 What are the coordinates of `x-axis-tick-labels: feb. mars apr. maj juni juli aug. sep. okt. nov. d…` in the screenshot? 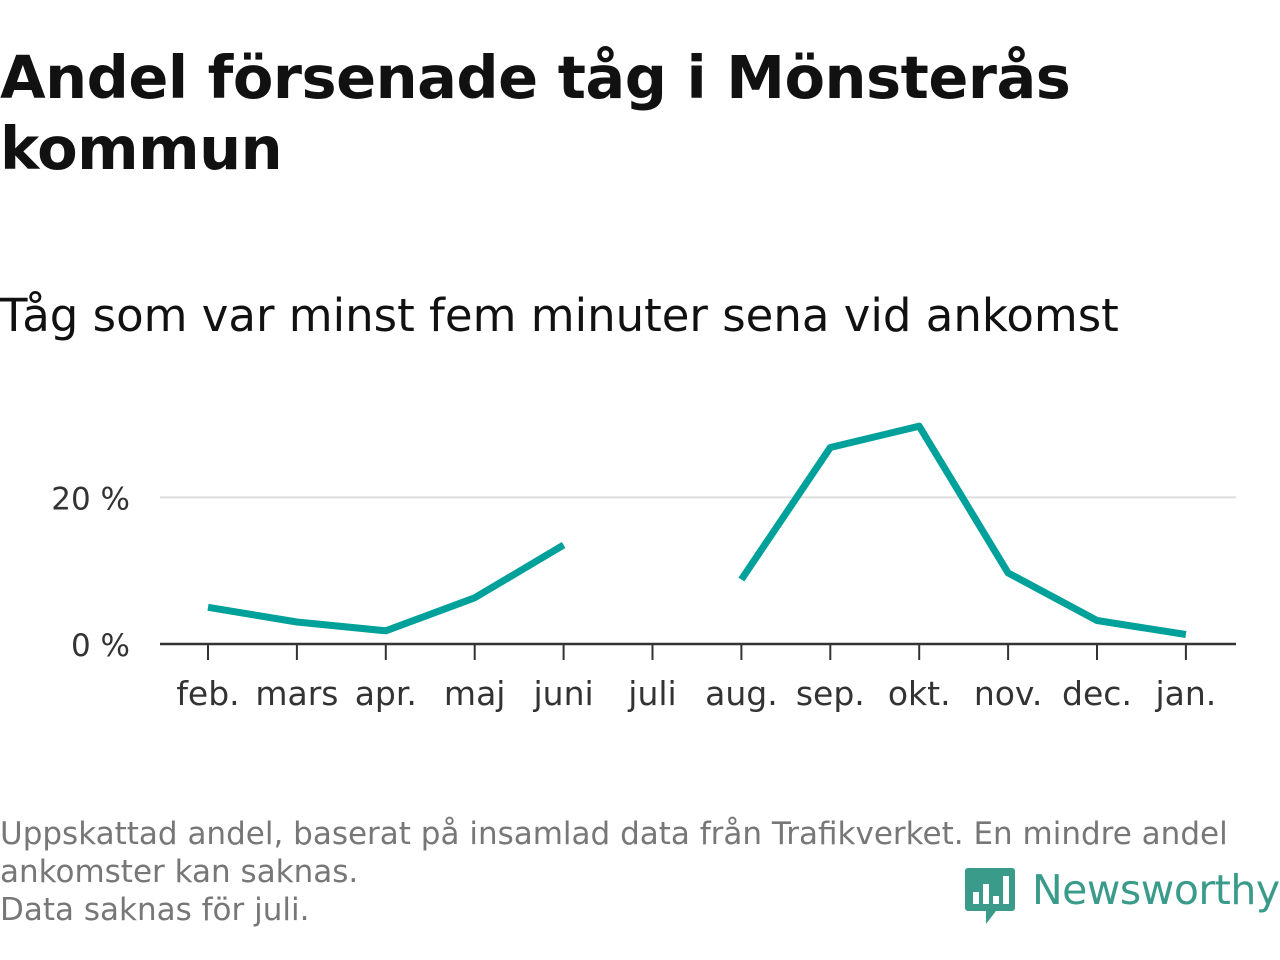 It's located at (696, 693).